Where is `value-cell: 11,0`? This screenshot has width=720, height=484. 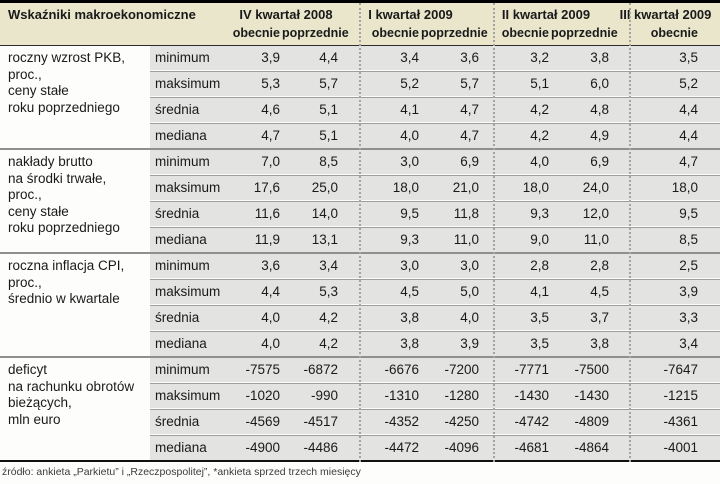
value-cell: 11,0 is located at coordinates (581, 240).